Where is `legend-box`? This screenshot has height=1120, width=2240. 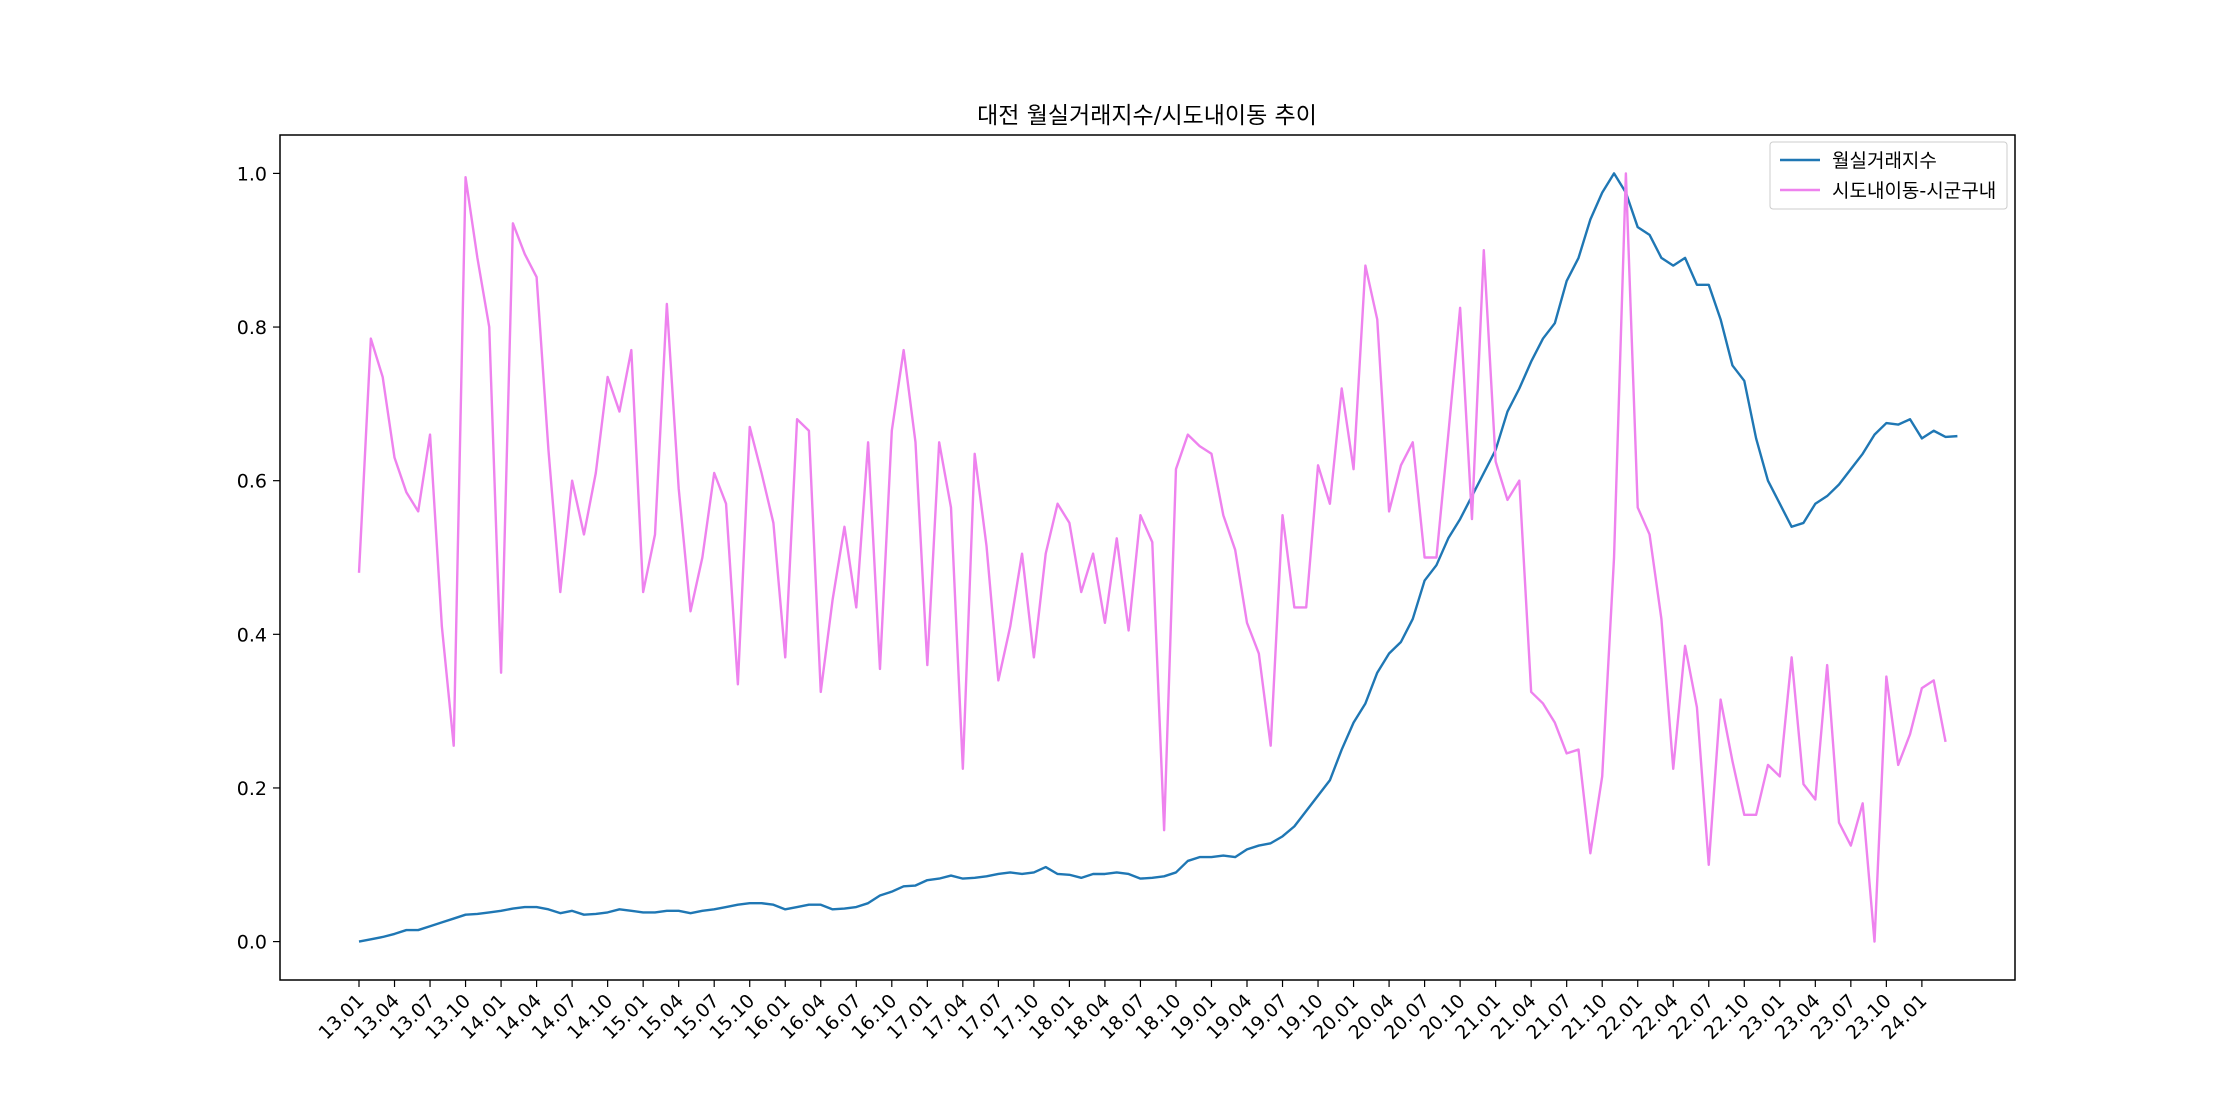 legend-box is located at coordinates (1888, 175).